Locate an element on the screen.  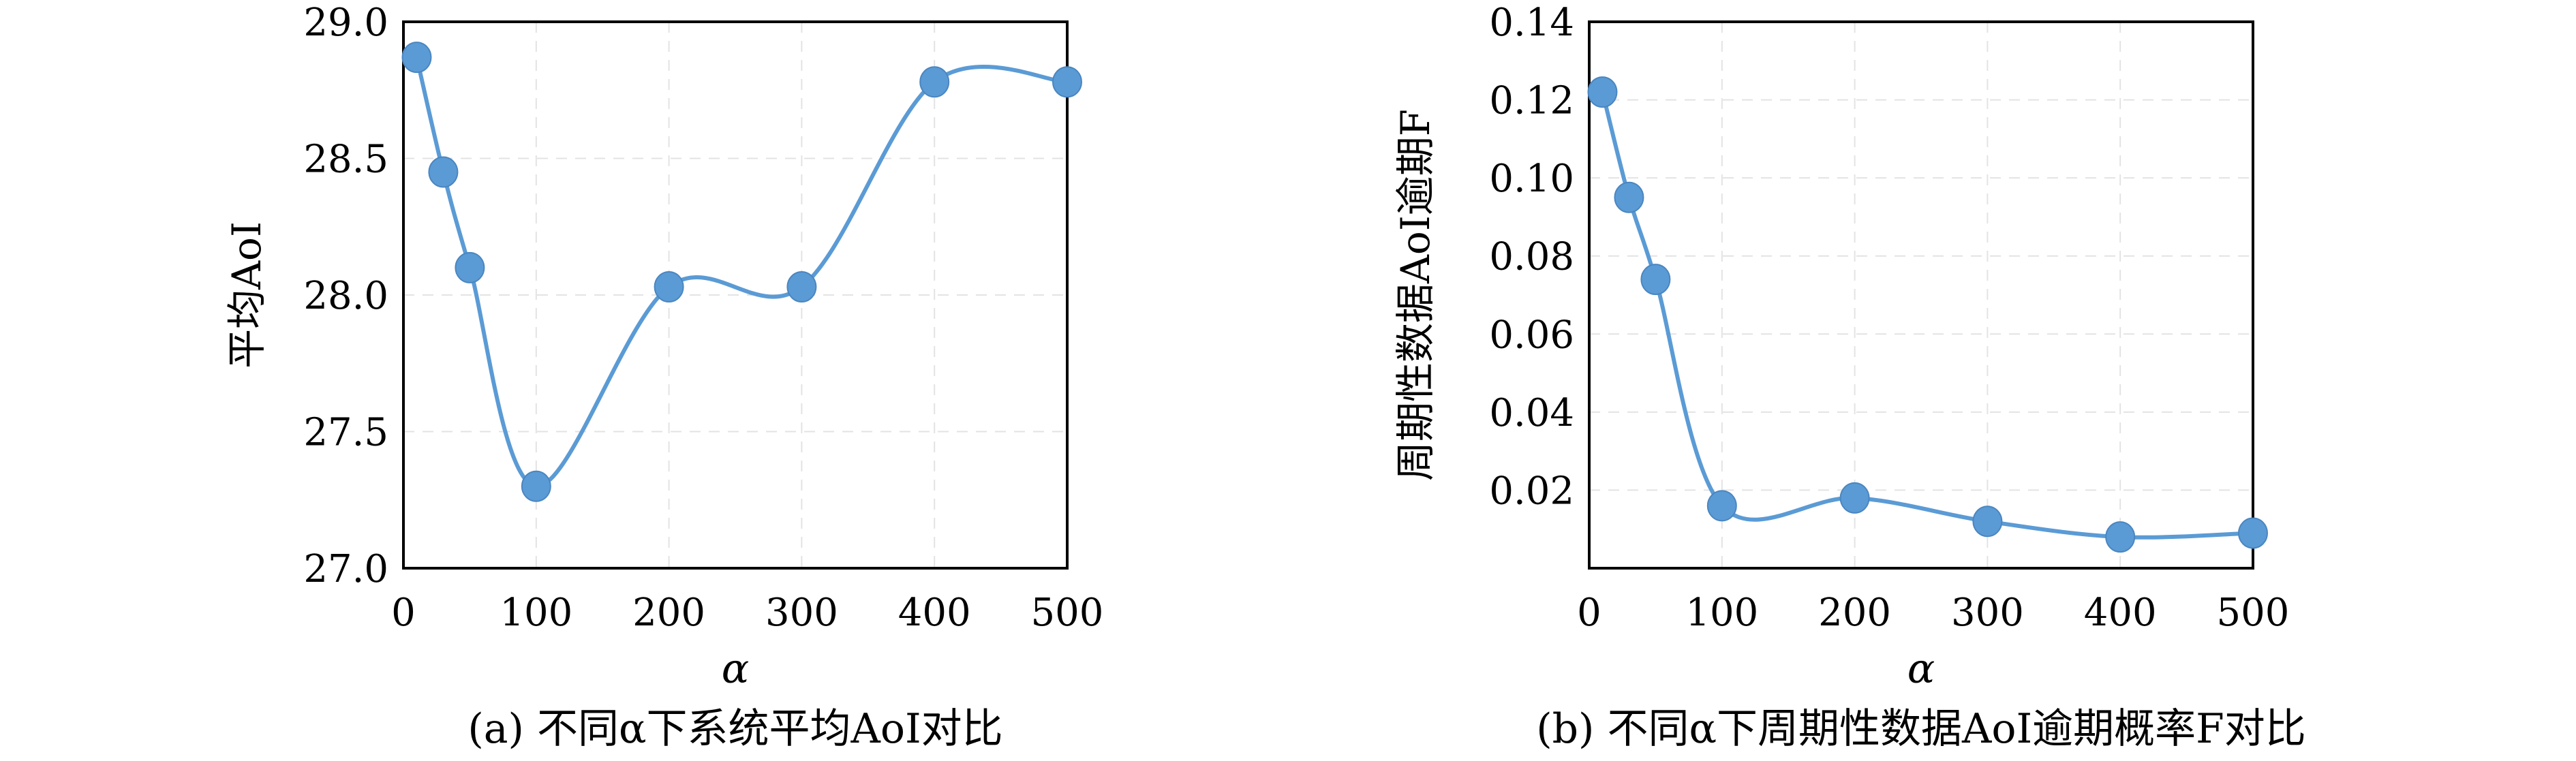
y-tick-label-a-2: 28.0 is located at coordinates (345, 296).